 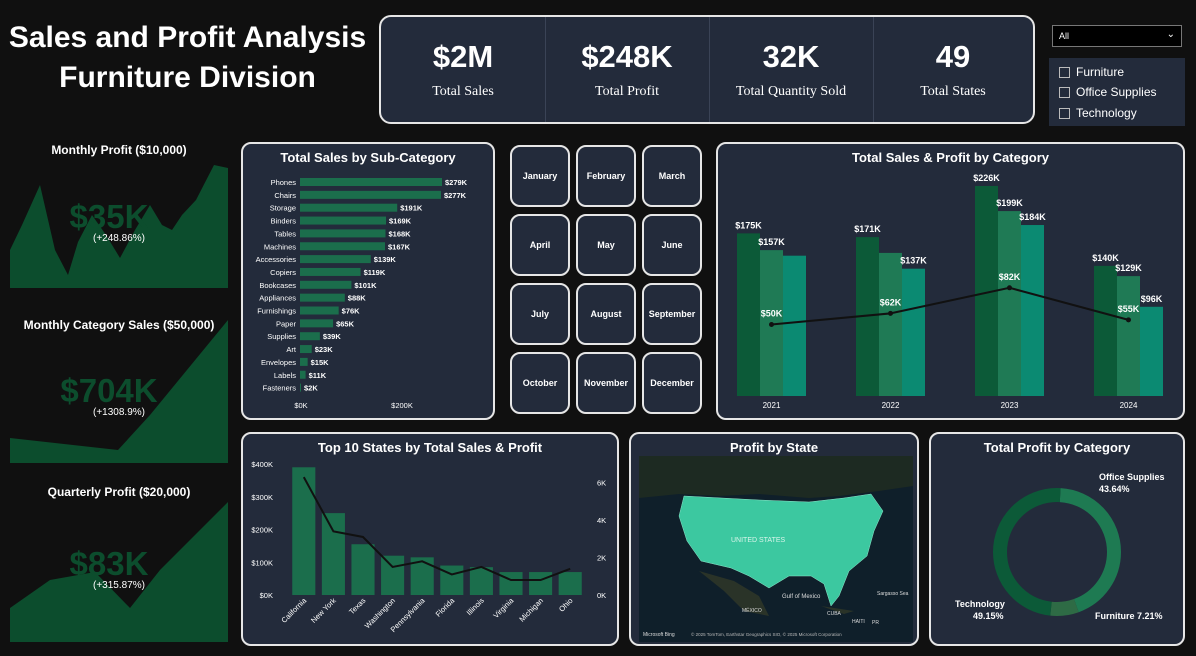 I want to click on kpi-total-profit: $248K Total Profit, so click(x=627, y=69).